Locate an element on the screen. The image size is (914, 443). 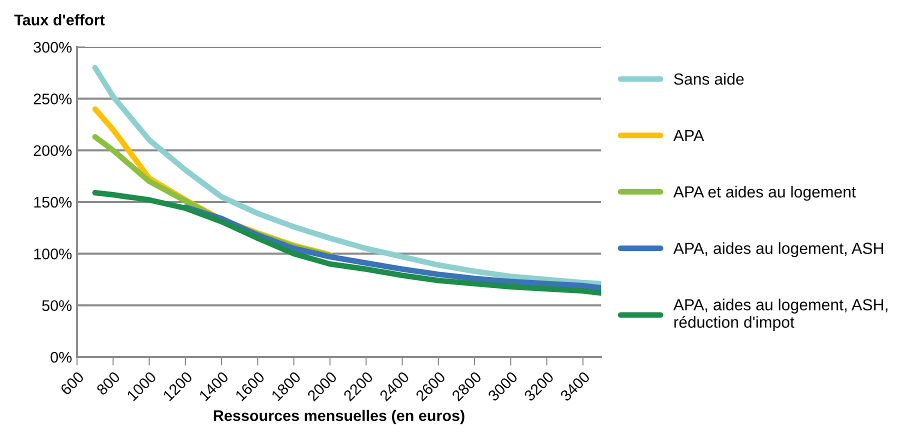
x-axis-title: Ressources mensuelles (en euros) is located at coordinates (339, 417).